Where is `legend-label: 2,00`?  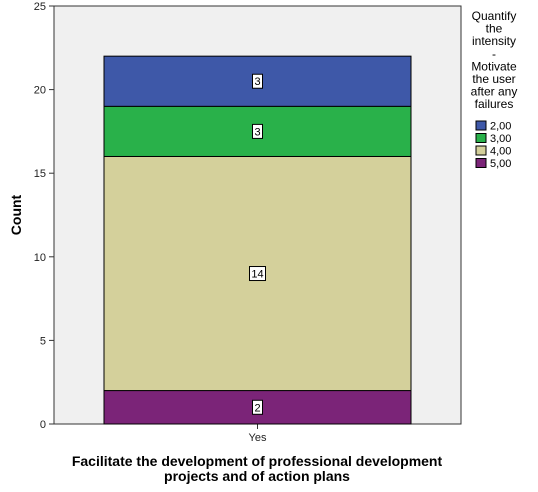
legend-label: 2,00 is located at coordinates (500, 127).